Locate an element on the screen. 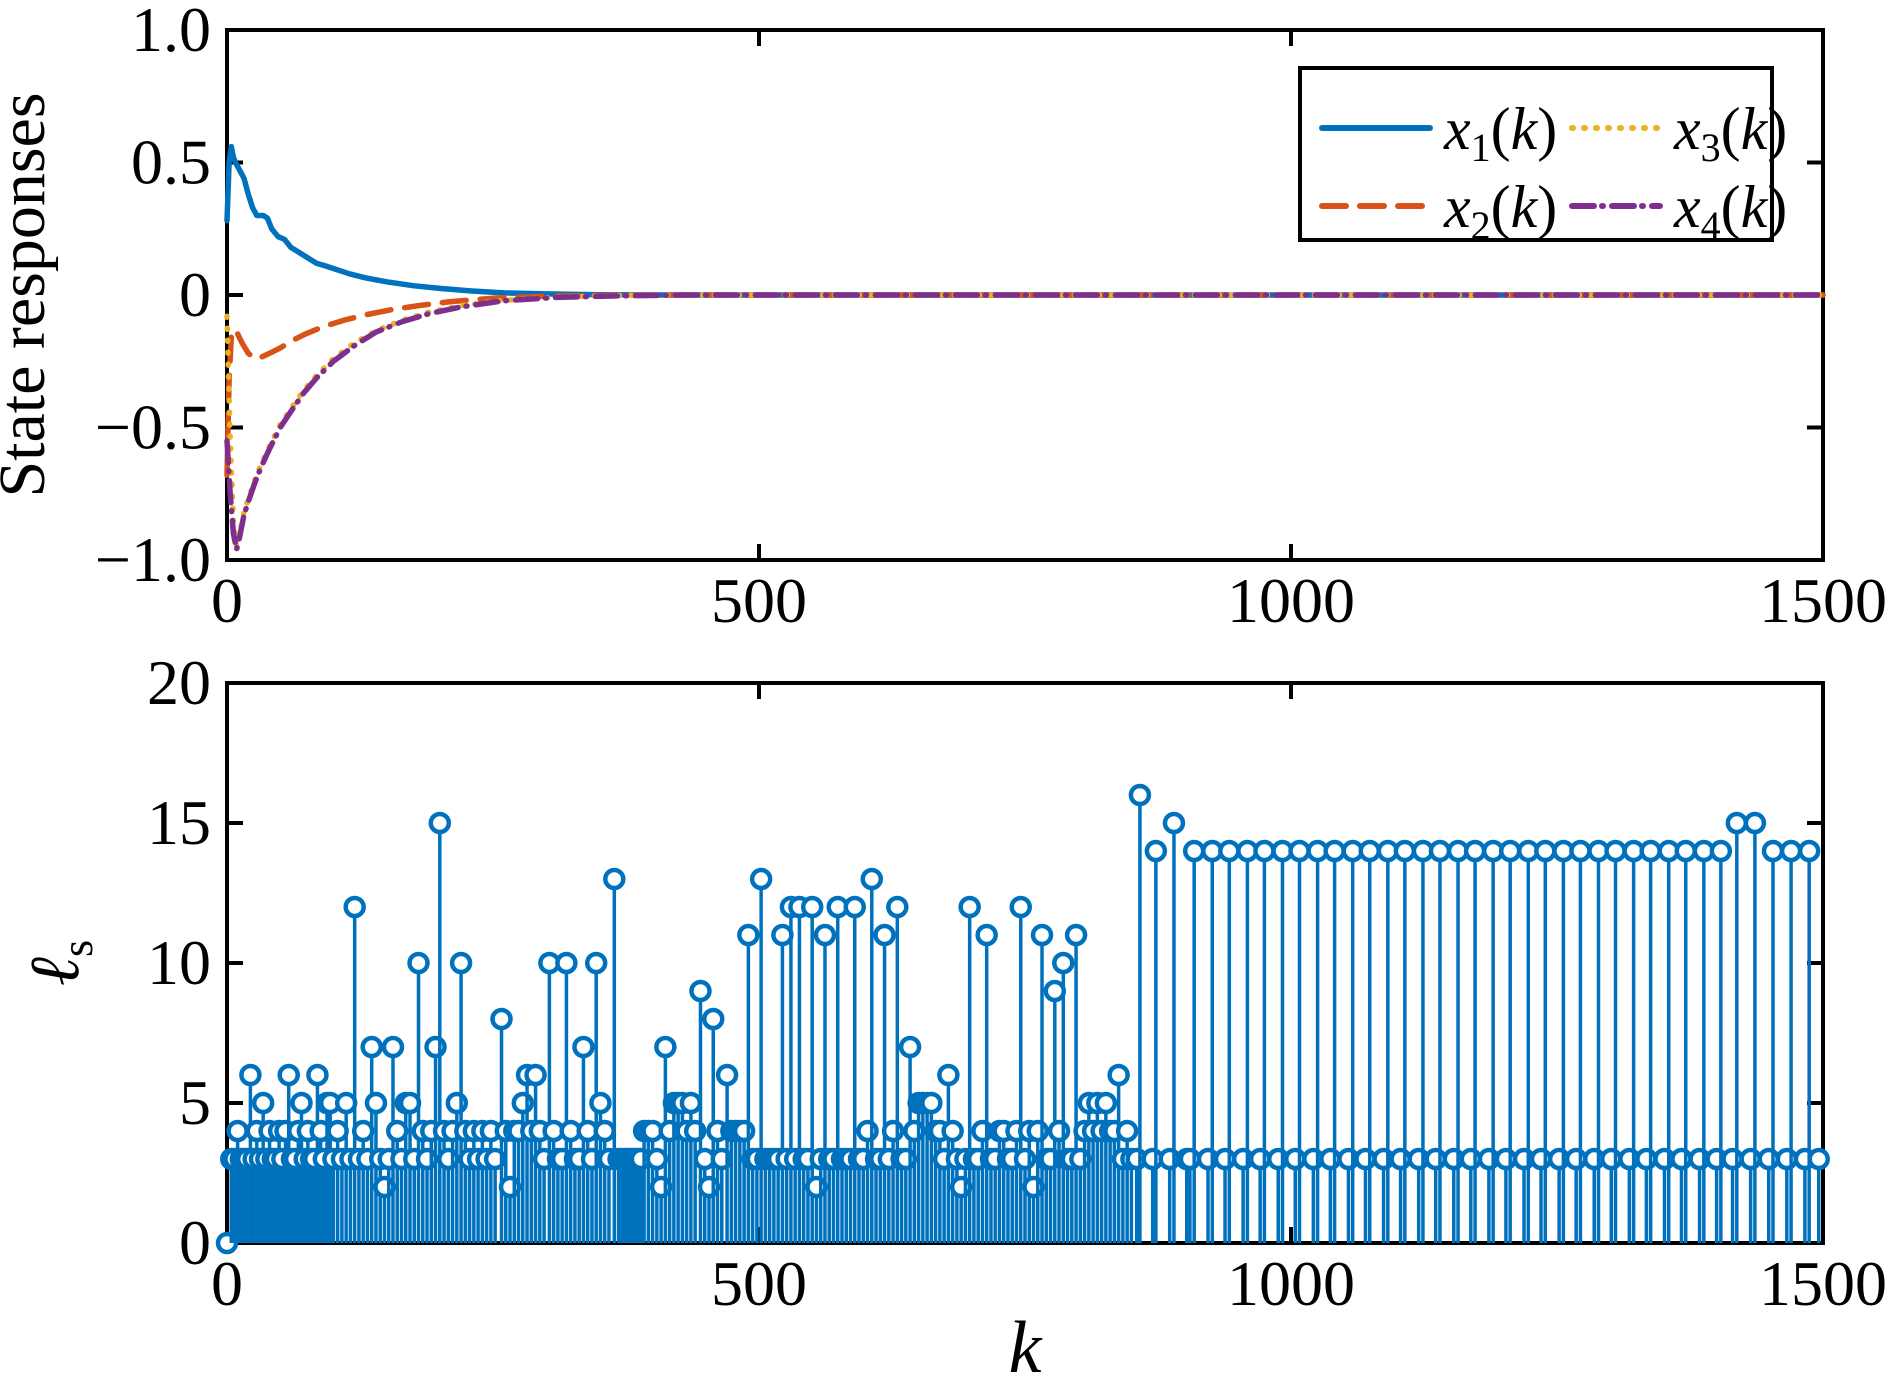 The image size is (1890, 1400). legend-label: x2(k) is located at coordinates (1500, 211).